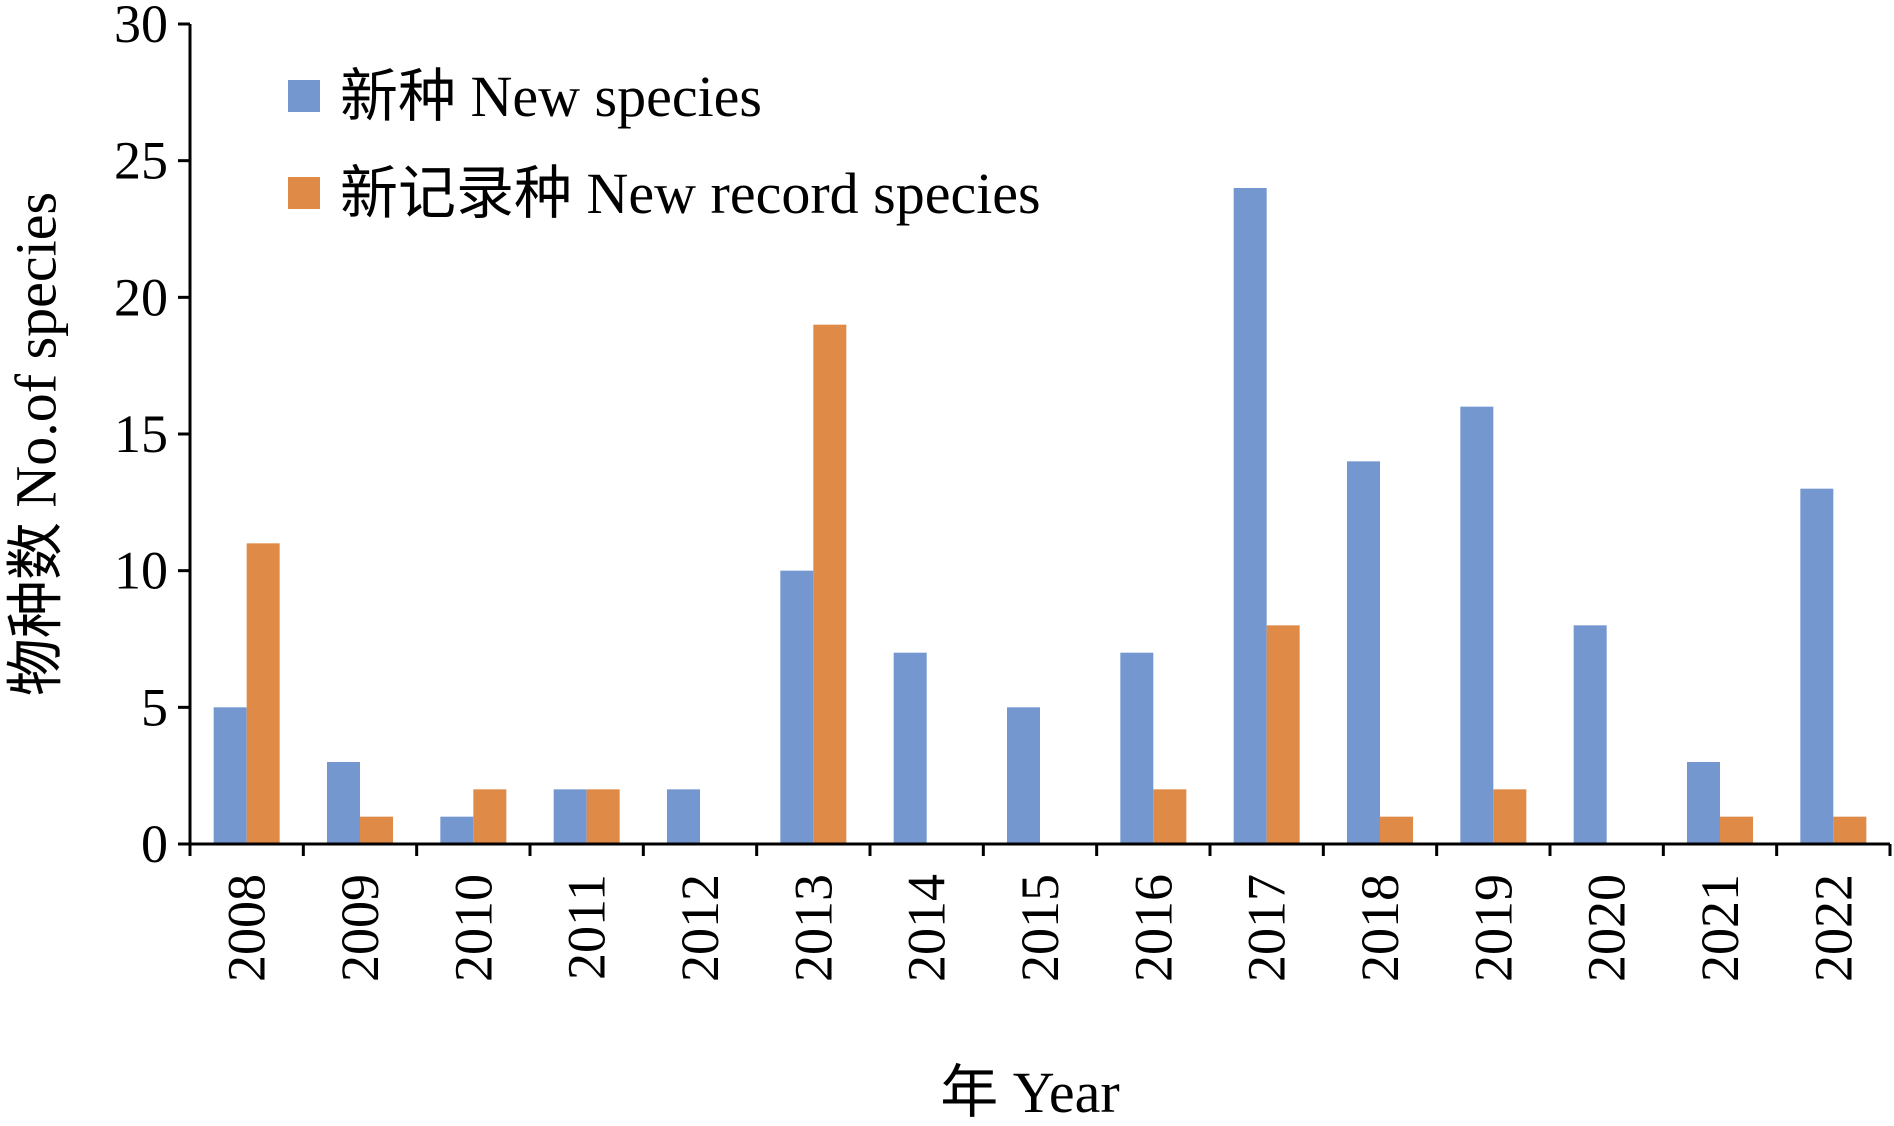 This screenshot has width=1894, height=1126. Describe the element at coordinates (154, 707) in the screenshot. I see `y-tick-label: 5` at that location.